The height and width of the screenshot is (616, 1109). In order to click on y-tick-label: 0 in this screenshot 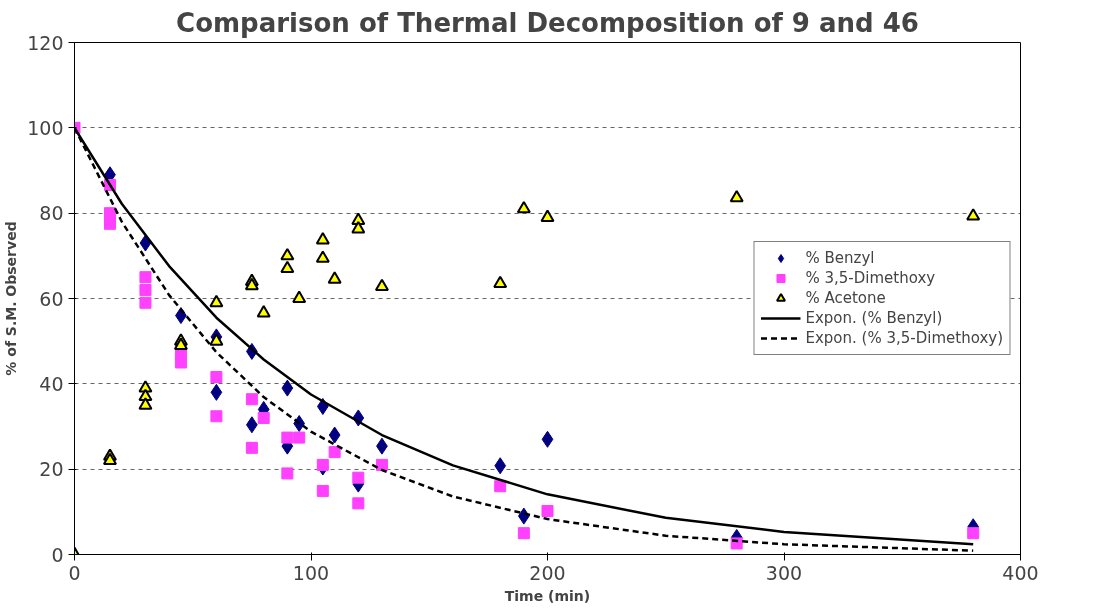, I will do `click(57, 554)`.